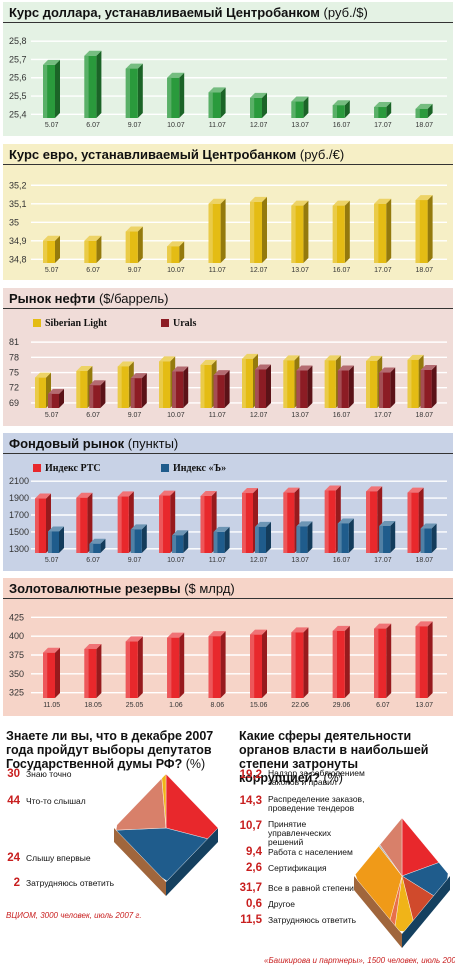  I want to click on corruption-value-4: 9,4, so click(254, 852).